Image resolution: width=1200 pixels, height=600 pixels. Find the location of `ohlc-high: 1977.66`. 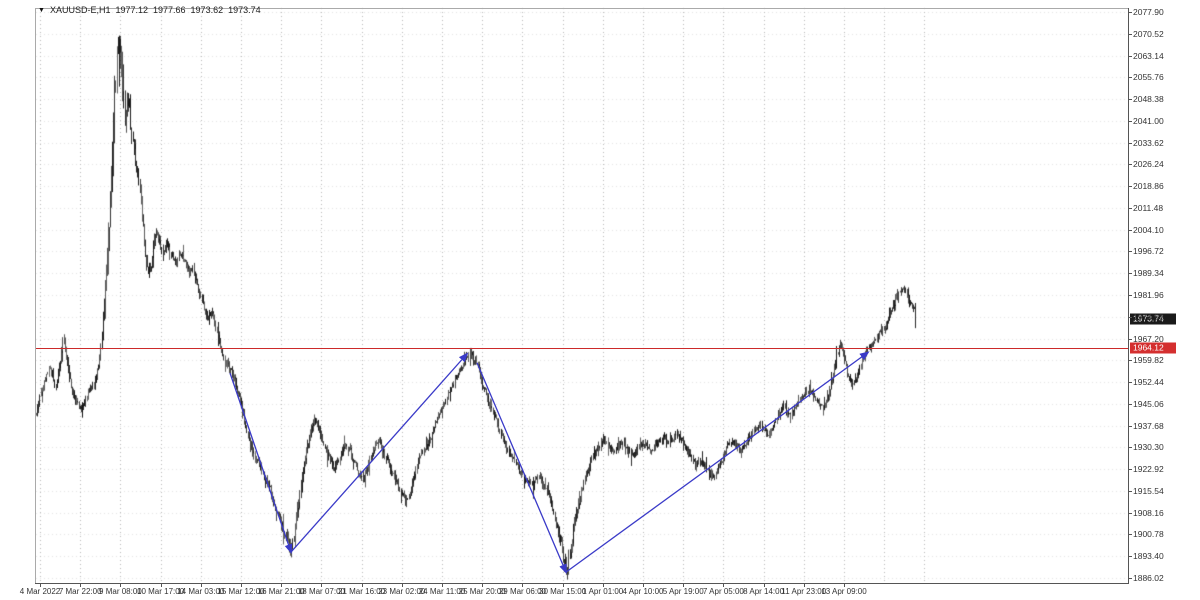

ohlc-high: 1977.66 is located at coordinates (169, 10).